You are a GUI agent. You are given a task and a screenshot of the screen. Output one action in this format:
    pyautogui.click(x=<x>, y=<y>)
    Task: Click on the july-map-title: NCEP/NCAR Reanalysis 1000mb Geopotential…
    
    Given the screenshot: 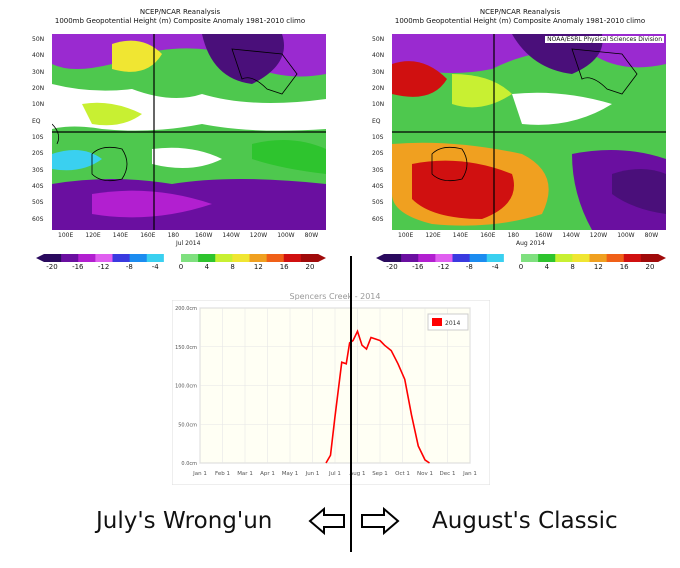 What is the action you would take?
    pyautogui.click(x=180, y=17)
    